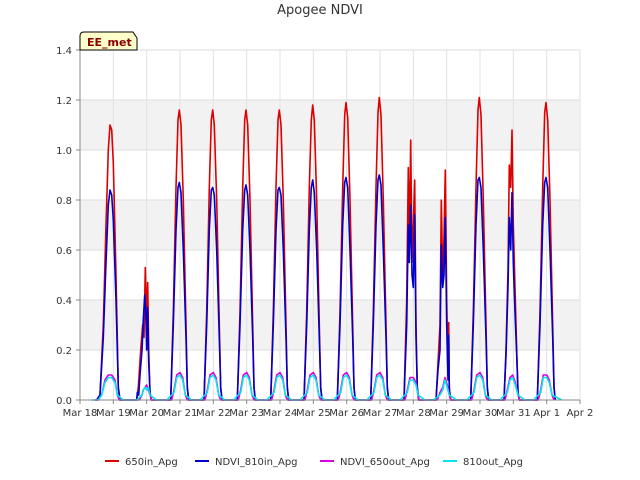 This screenshot has height=480, width=640. Describe the element at coordinates (493, 462) in the screenshot. I see `legend-label: 810out_Apg` at that location.